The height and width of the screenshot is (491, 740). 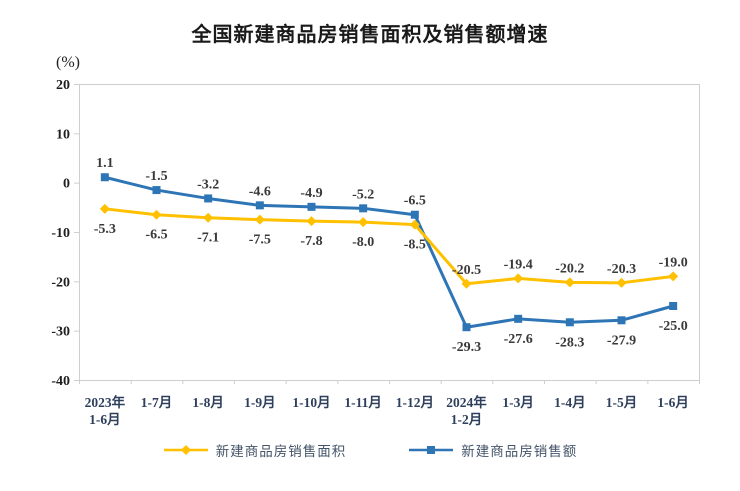 I want to click on x-axis-label: 1-5月, so click(x=622, y=402).